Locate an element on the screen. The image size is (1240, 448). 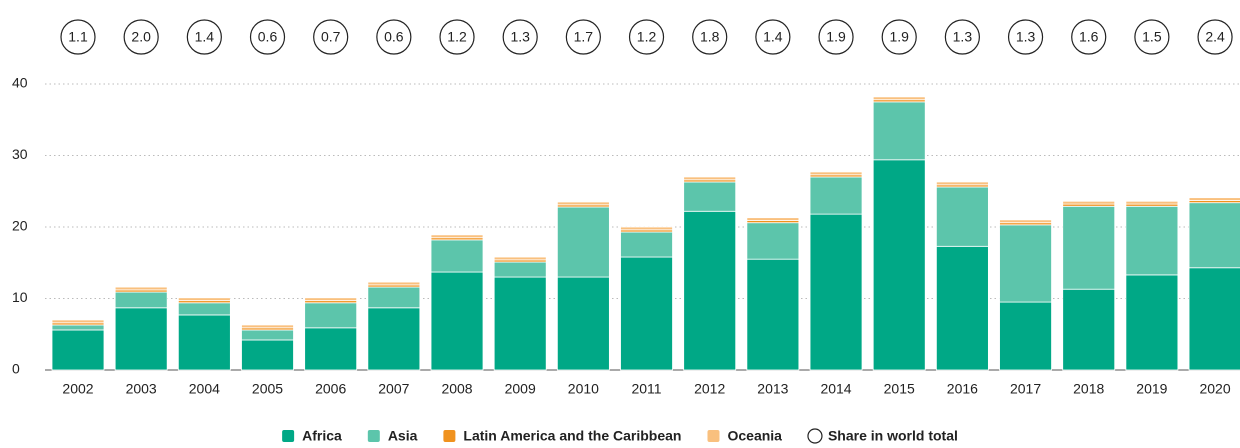
share-label: 1.8 is located at coordinates (710, 37).